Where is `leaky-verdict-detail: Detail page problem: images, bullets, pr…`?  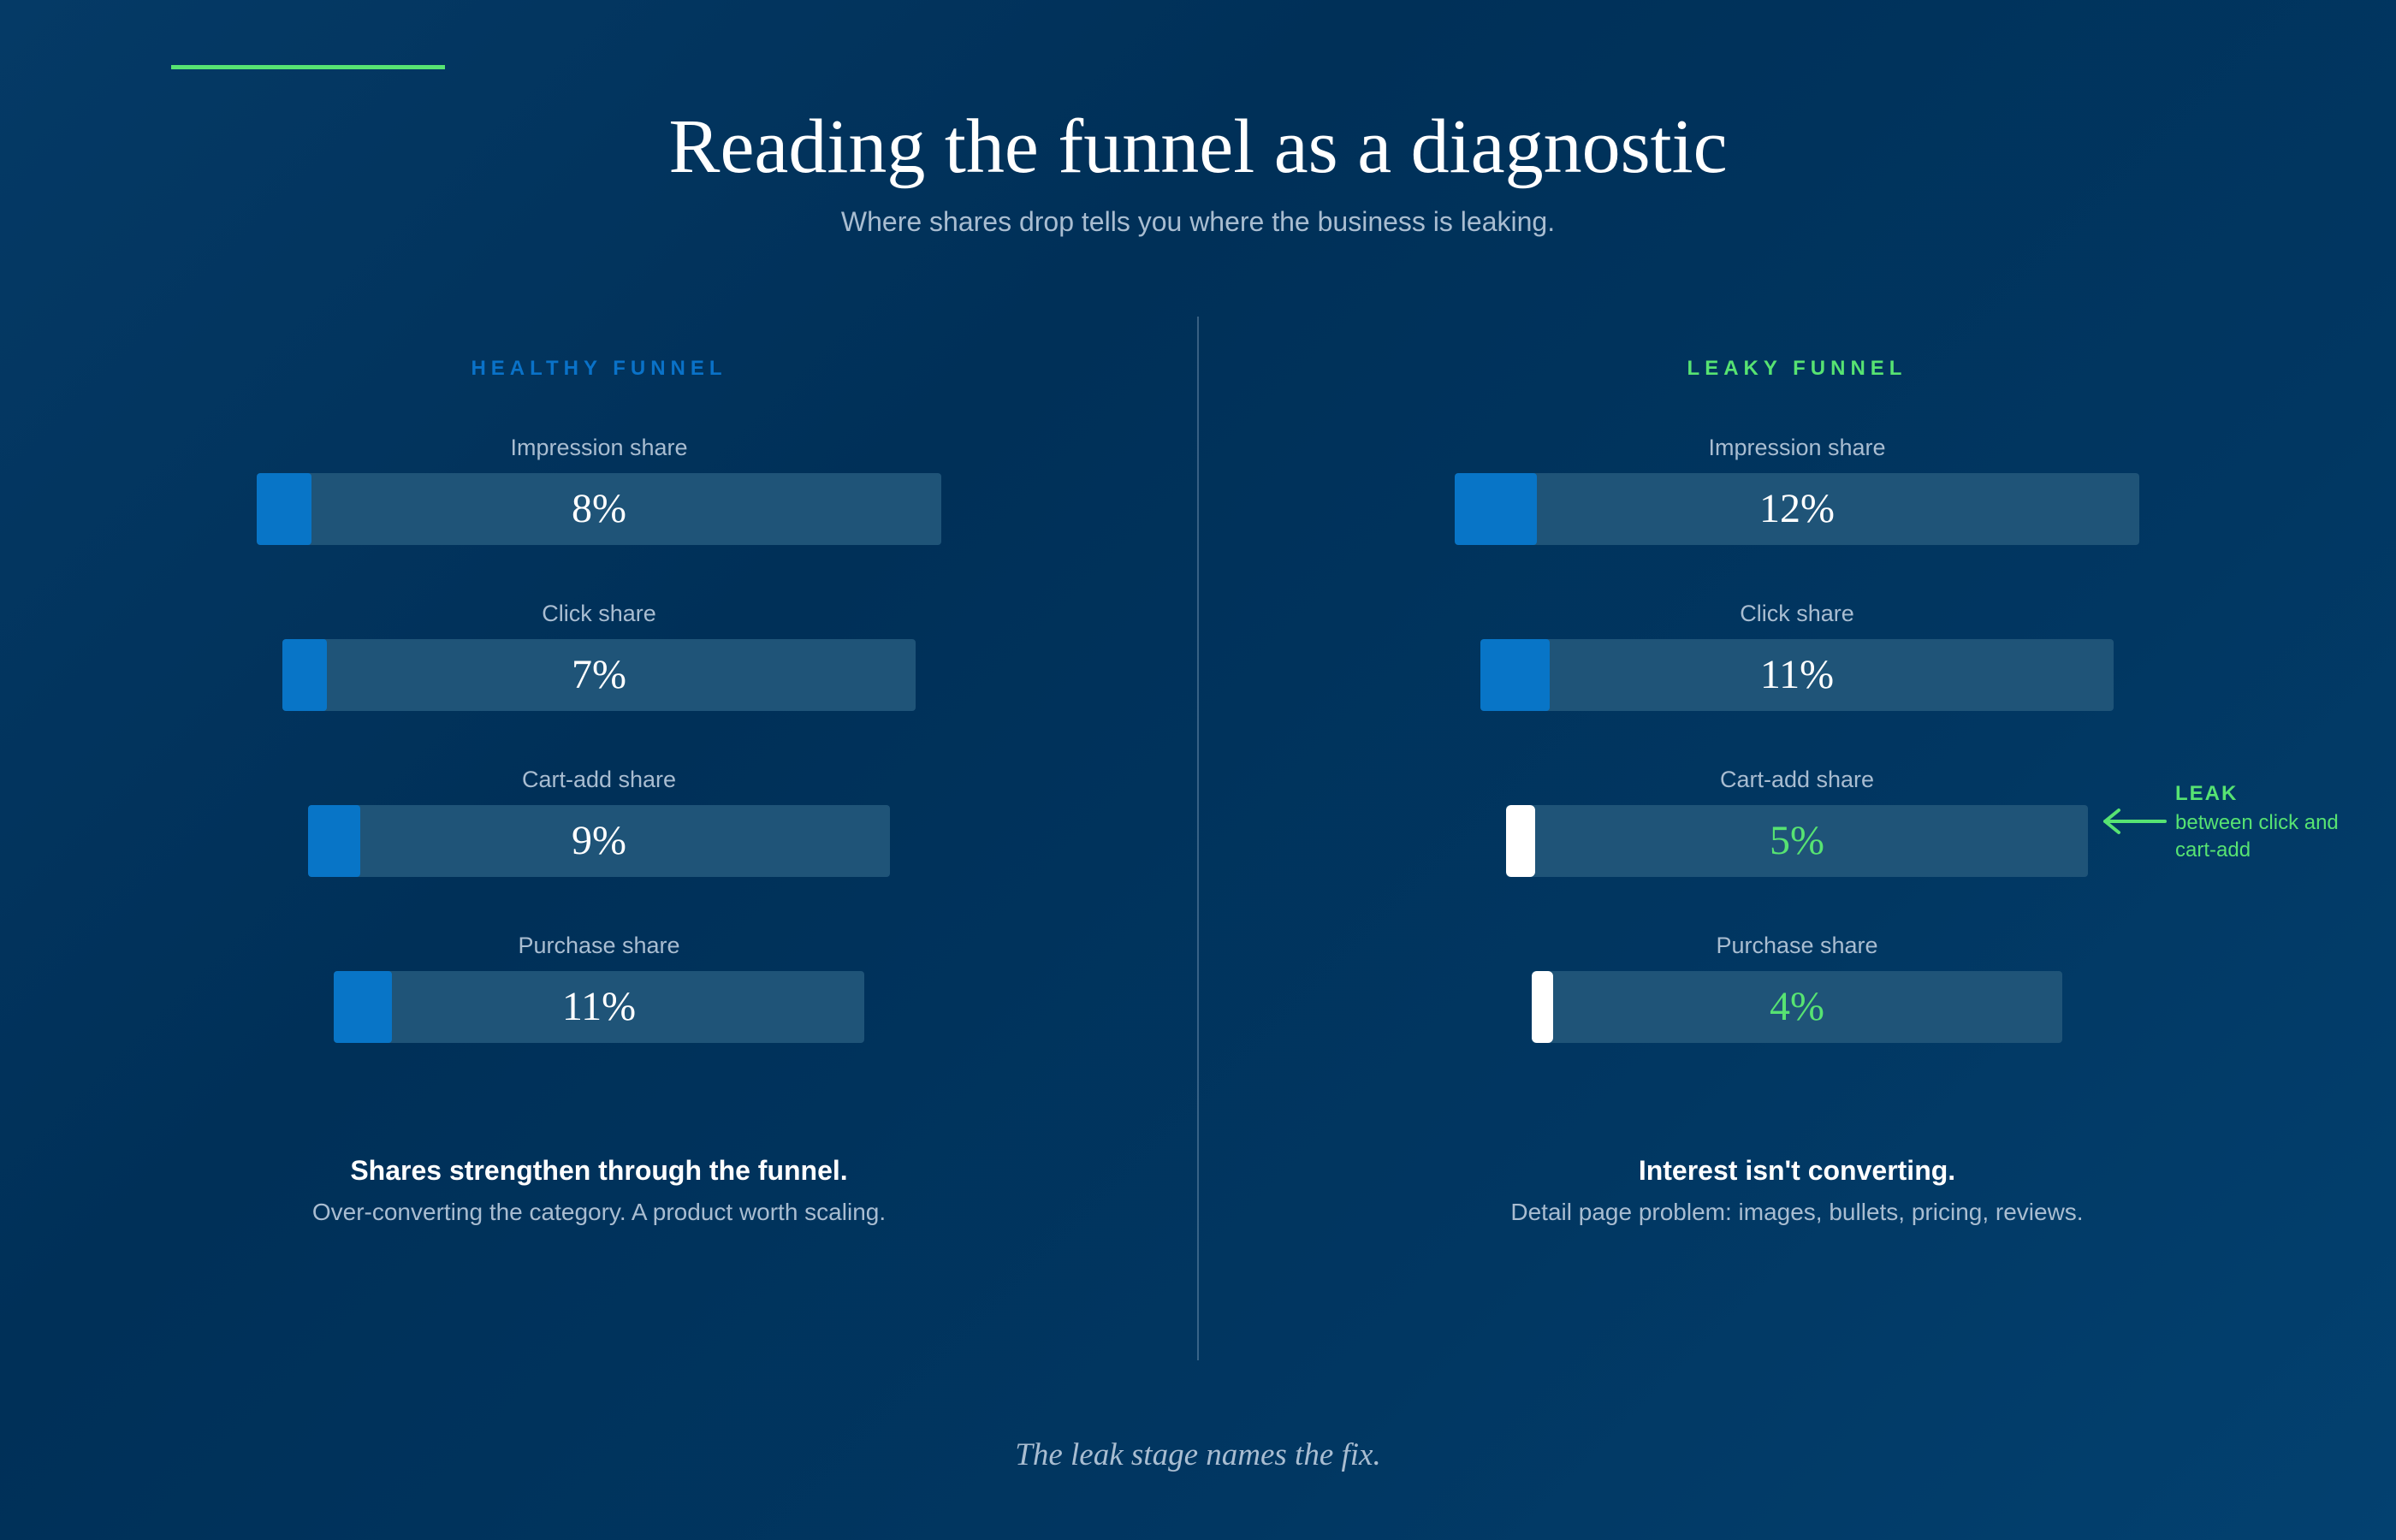
leaky-verdict-detail: Detail page problem: images, bullets, pr… is located at coordinates (1797, 1212).